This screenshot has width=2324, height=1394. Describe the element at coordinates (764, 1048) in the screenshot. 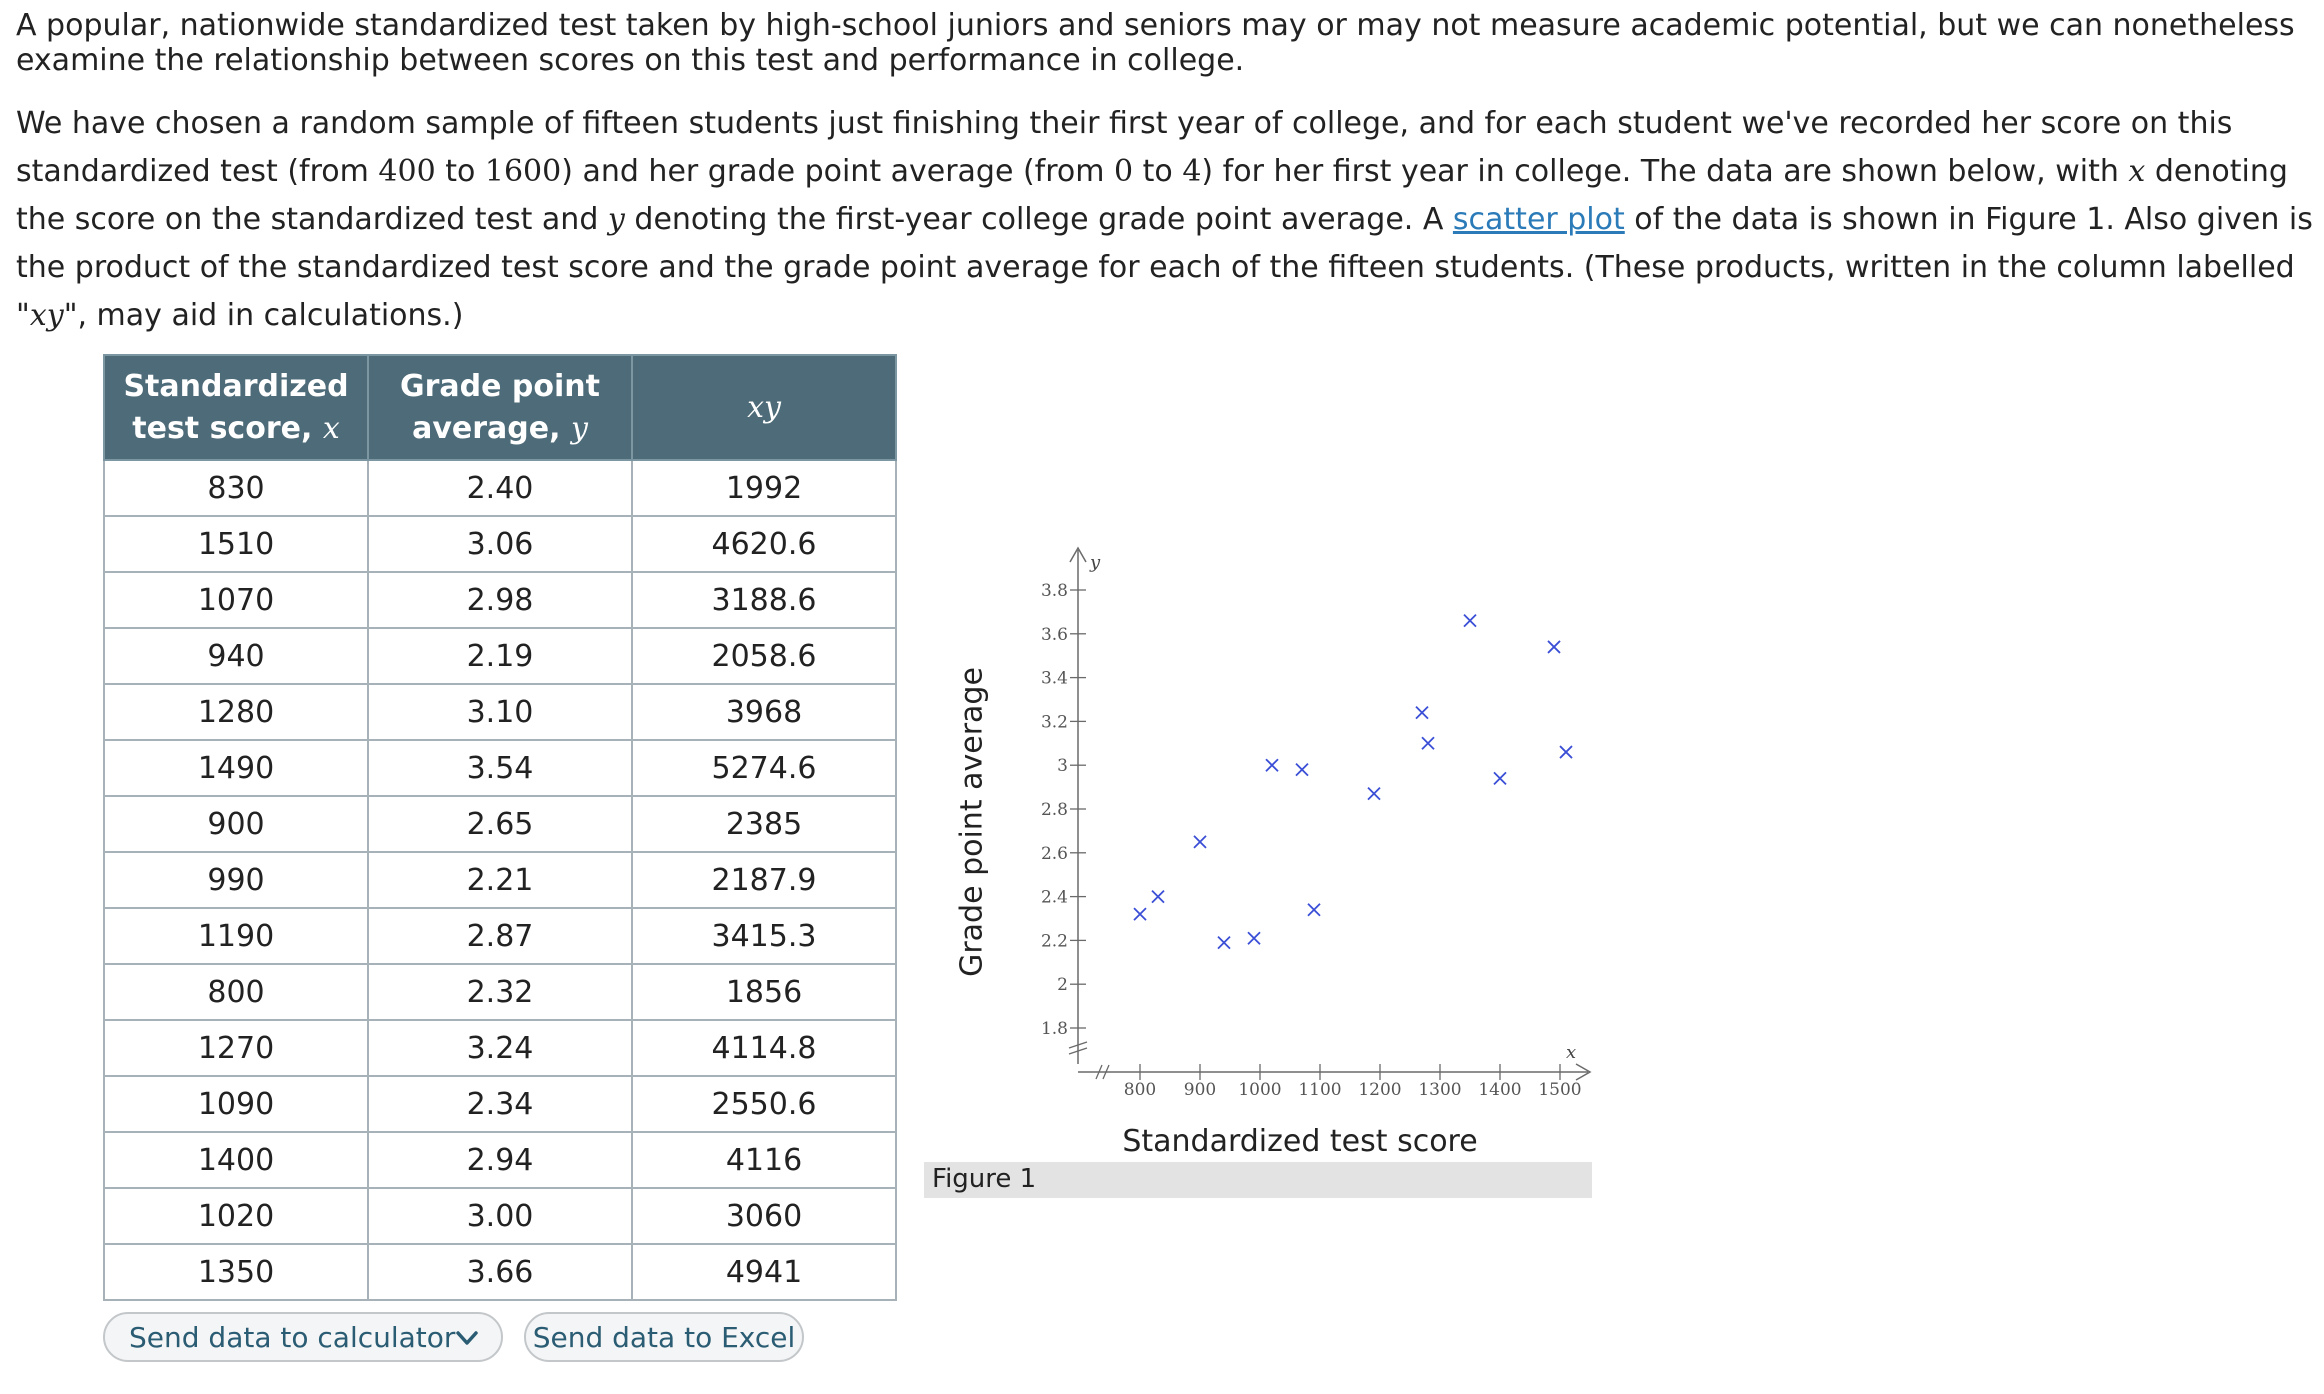

I see `cell-xy: 4114.8` at that location.